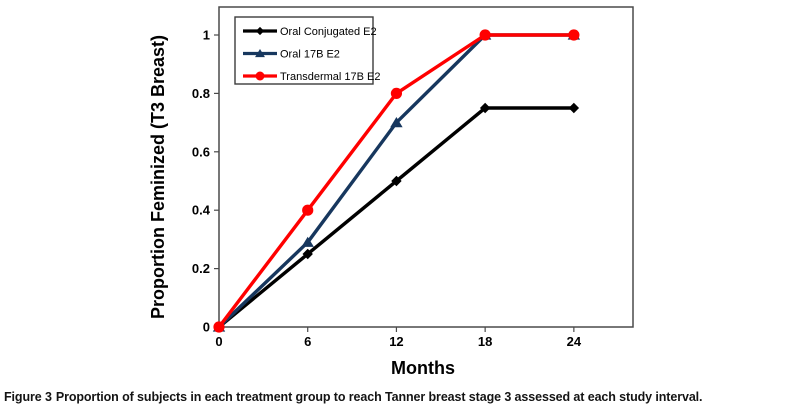  I want to click on legend-item-label: Oral 17B E2, so click(310, 55).